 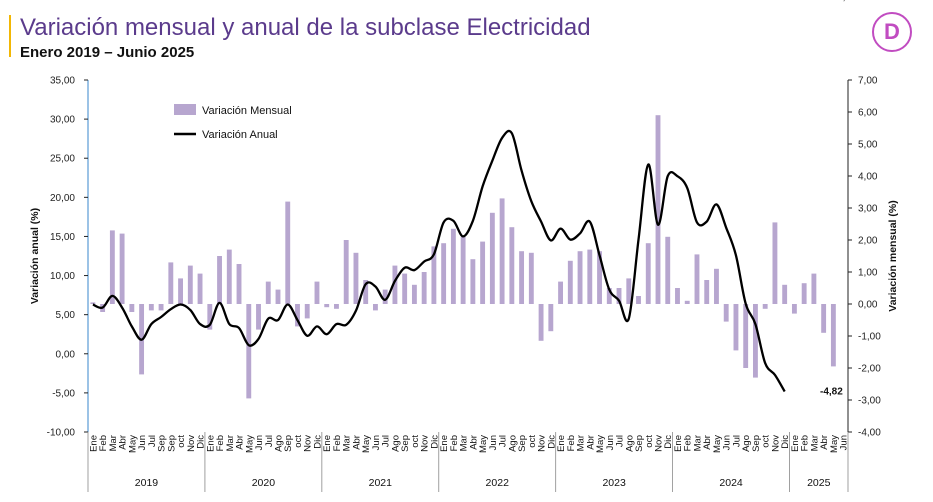 I want to click on year-label: 2021, so click(x=381, y=483).